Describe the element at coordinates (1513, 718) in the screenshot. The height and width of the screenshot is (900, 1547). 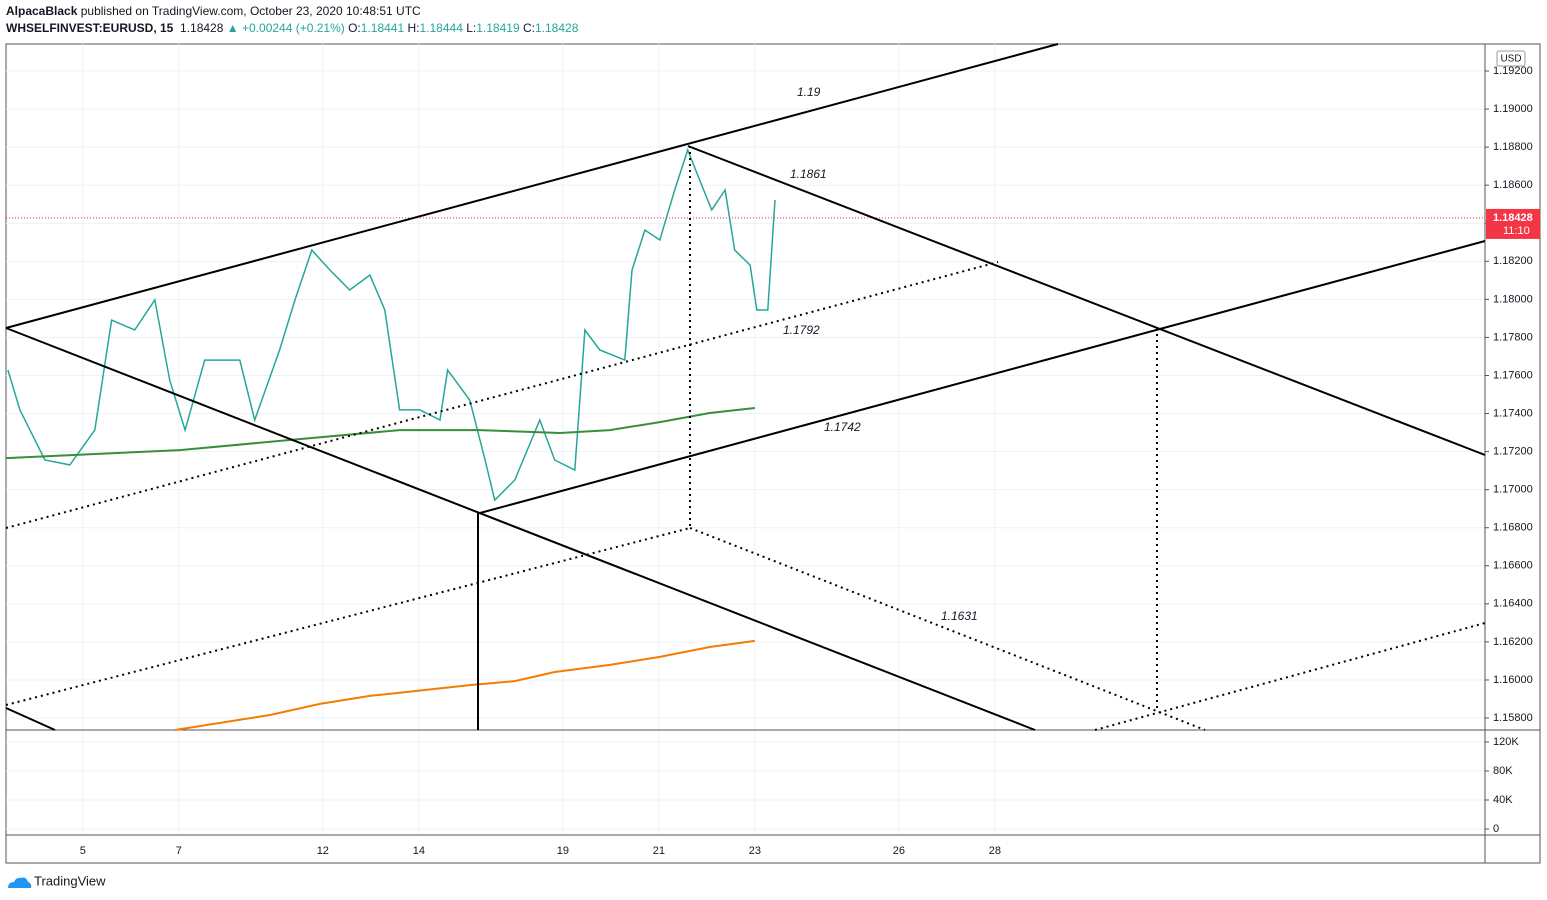
I see `y-tick-label: 1.15800` at that location.